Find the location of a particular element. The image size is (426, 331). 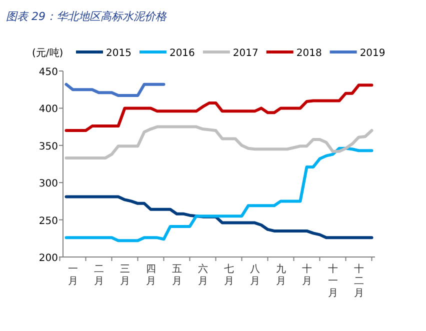

y-tick-label: 300 is located at coordinates (48, 184).